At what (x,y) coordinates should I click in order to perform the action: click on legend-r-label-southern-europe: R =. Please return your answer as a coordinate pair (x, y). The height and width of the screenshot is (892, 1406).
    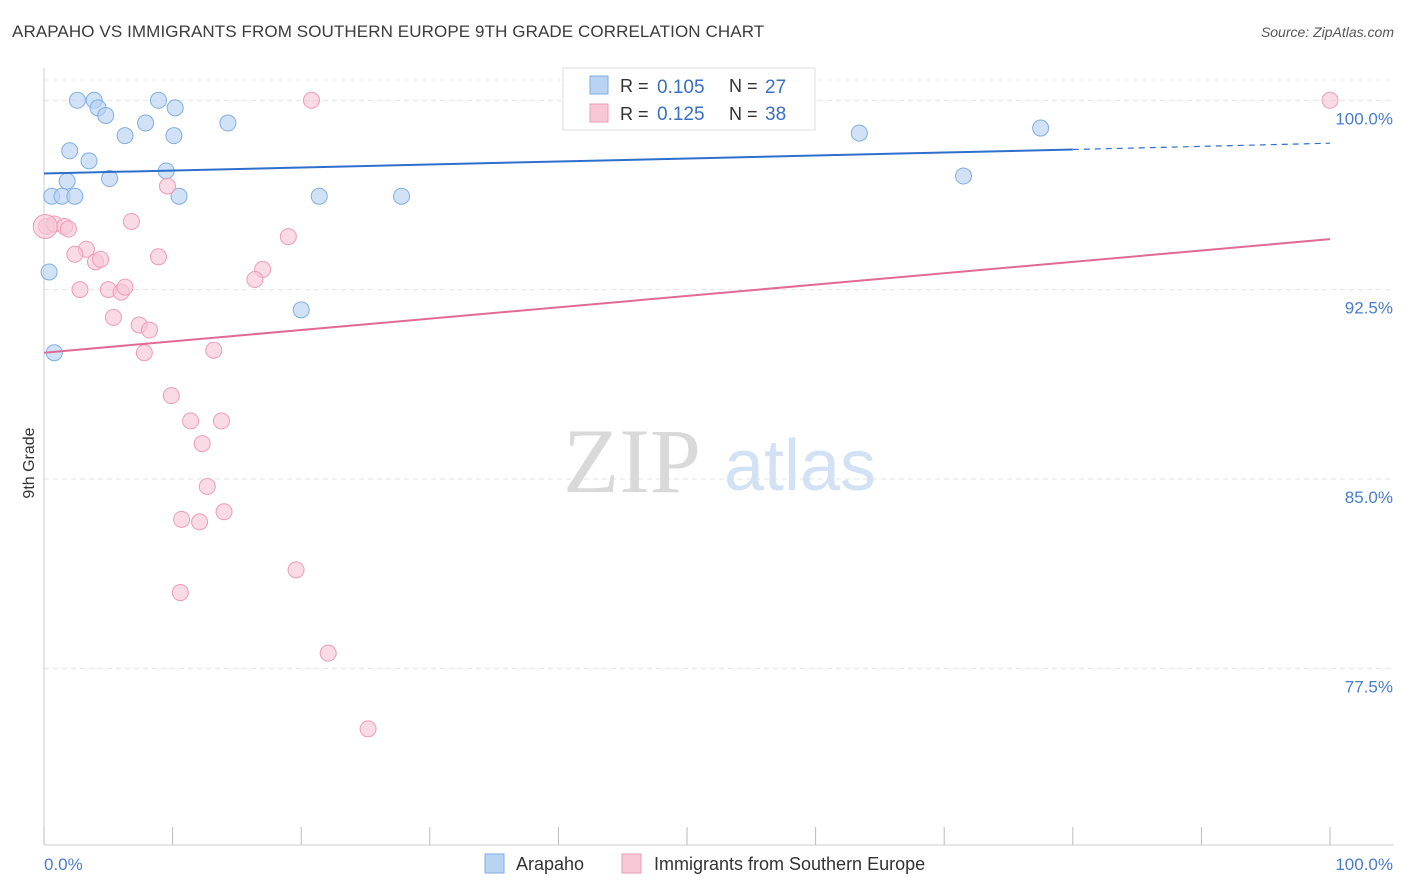
    Looking at the image, I should click on (634, 114).